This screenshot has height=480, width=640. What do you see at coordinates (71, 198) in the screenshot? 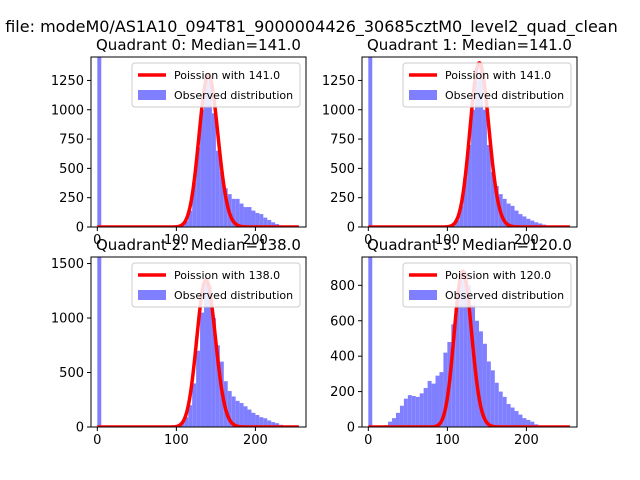
I see `y-tick-label: 250` at bounding box center [71, 198].